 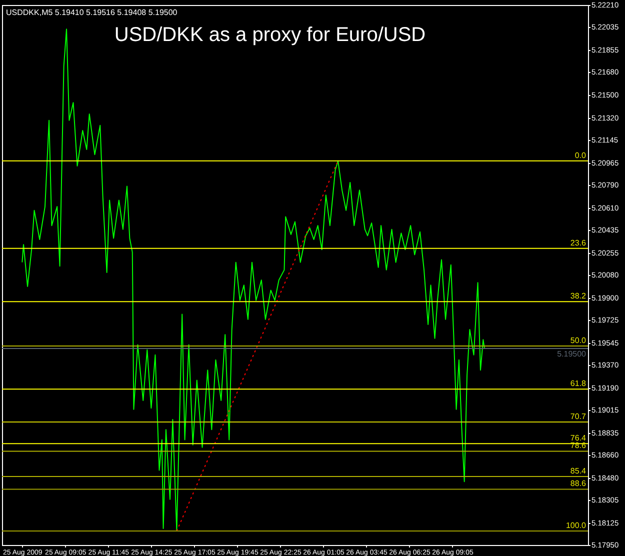 I want to click on ref-line-label: 5.19500, so click(x=572, y=354).